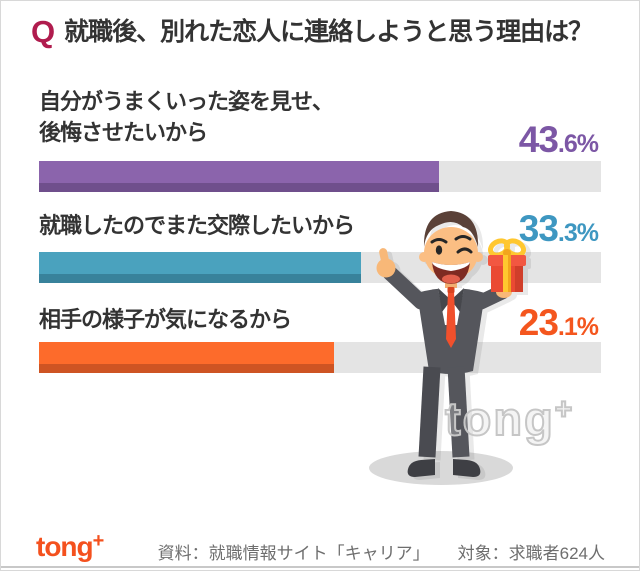 The width and height of the screenshot is (640, 571). What do you see at coordinates (567, 144) in the screenshot?
I see `bar-value-1-sub: .6` at bounding box center [567, 144].